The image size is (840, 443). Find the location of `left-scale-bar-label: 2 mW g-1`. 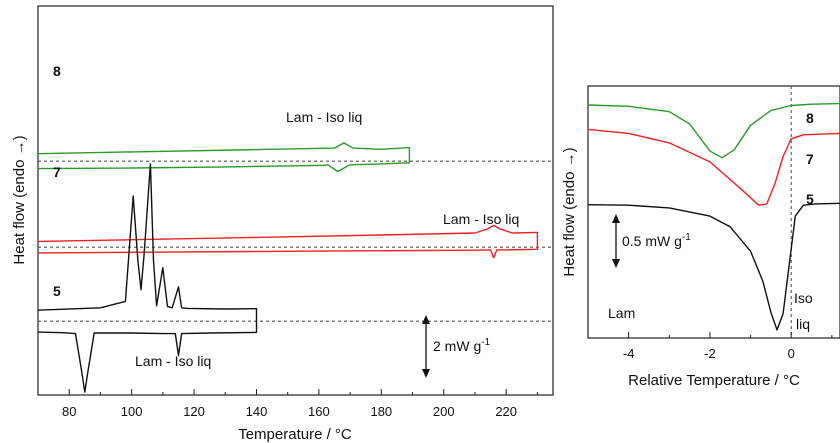

left-scale-bar-label: 2 mW g-1 is located at coordinates (462, 345).